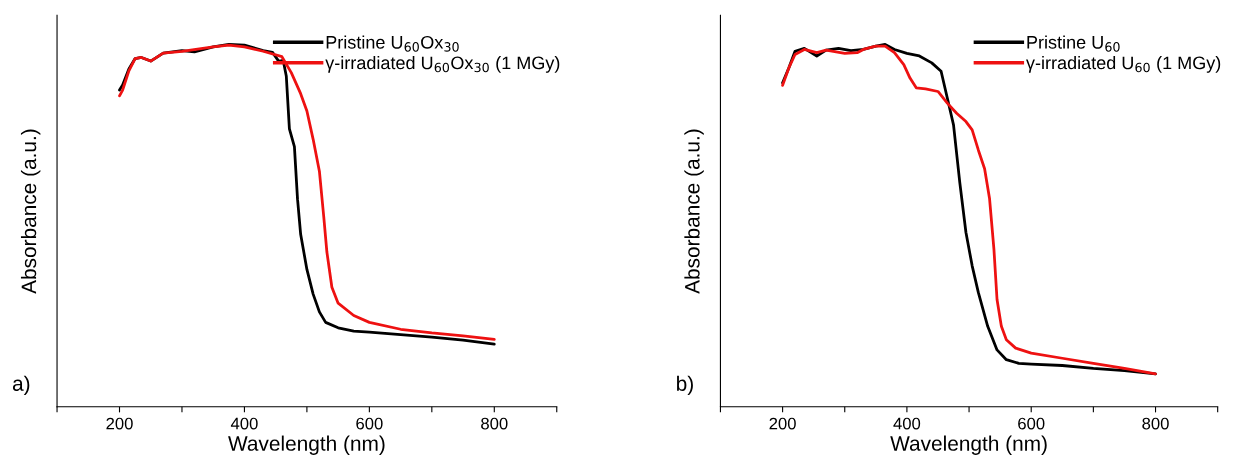 This screenshot has width=1240, height=466. Describe the element at coordinates (21, 385) in the screenshot. I see `text: a)` at that location.